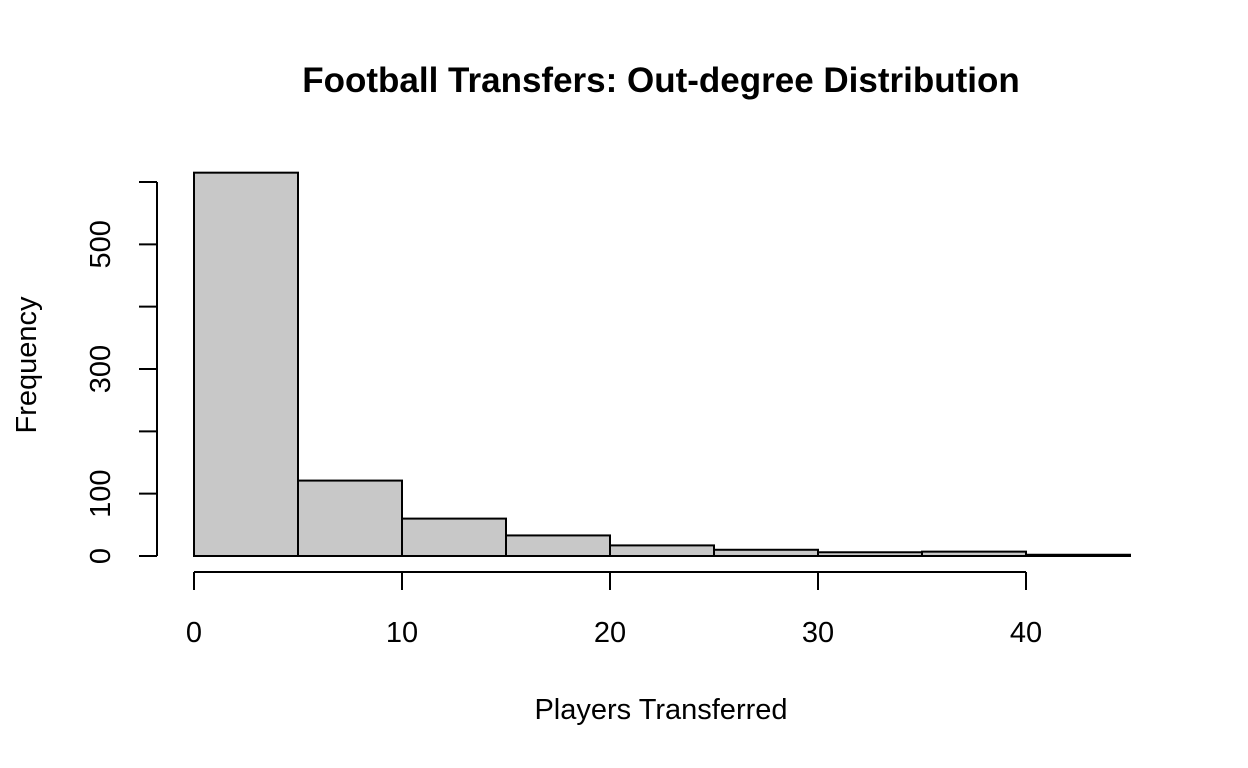 This screenshot has height=768, width=1248. I want to click on x-tick-label-40: 40, so click(1026, 633).